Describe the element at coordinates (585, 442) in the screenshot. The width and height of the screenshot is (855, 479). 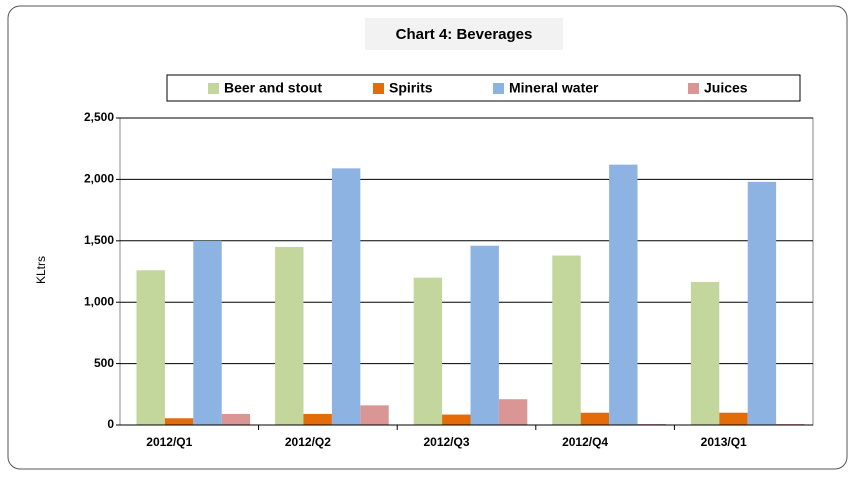
I see `x-tick-label: 2012/Q4` at that location.